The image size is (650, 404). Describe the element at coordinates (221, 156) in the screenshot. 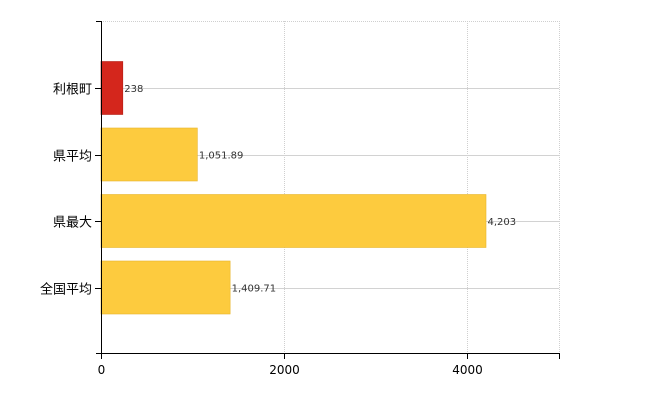

I see `data-label: 1,051.89` at that location.